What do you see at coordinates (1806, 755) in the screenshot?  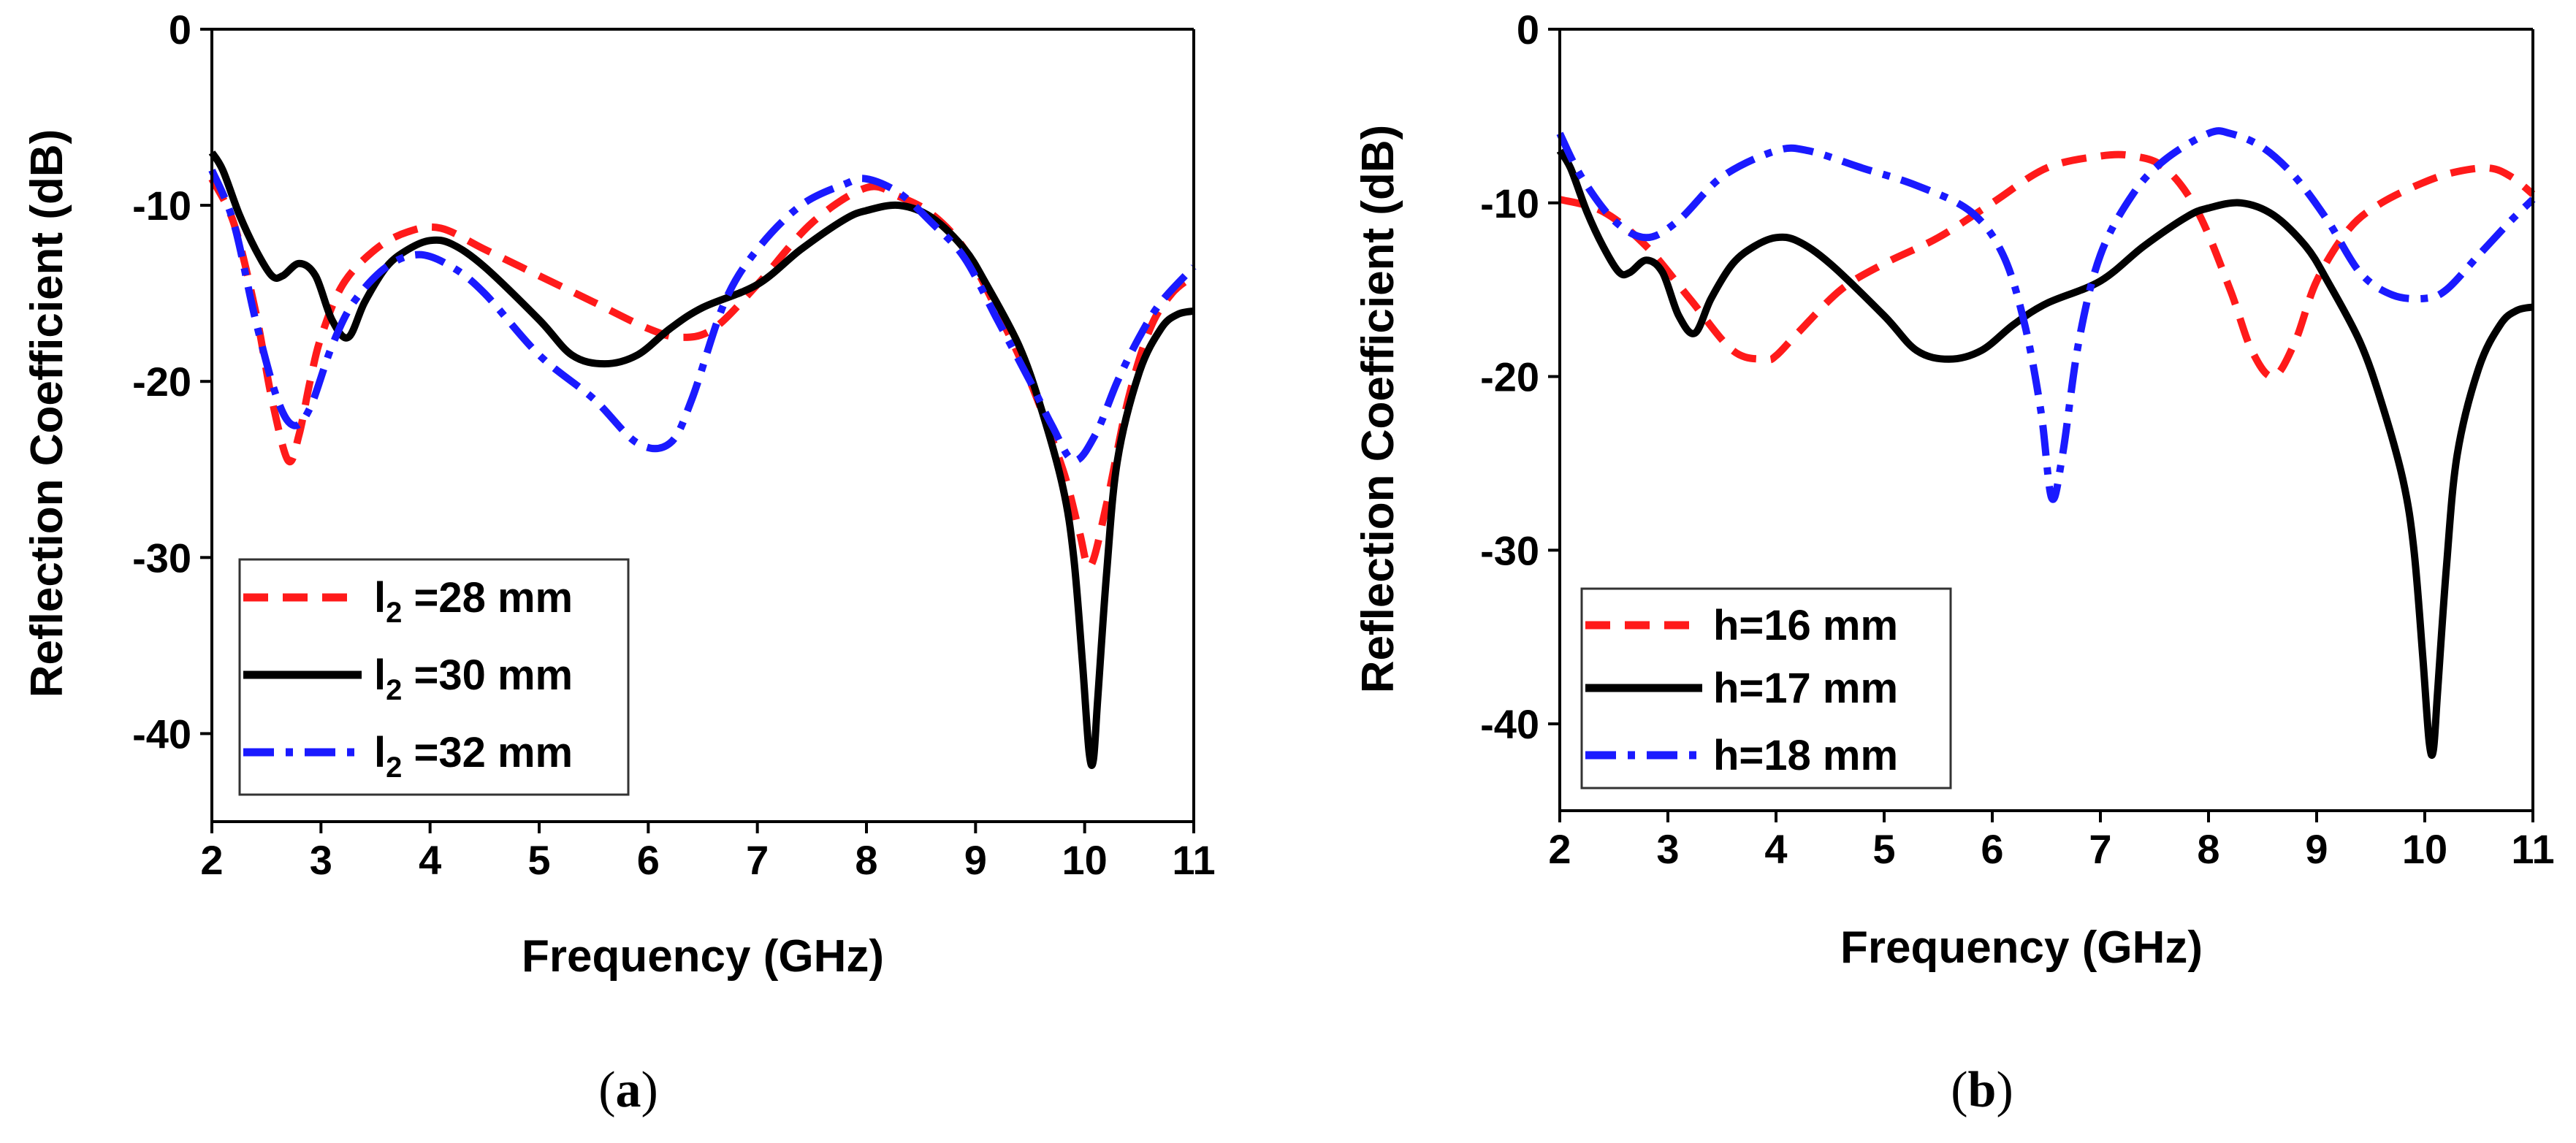 I see `legend-label: h=18 mm` at bounding box center [1806, 755].